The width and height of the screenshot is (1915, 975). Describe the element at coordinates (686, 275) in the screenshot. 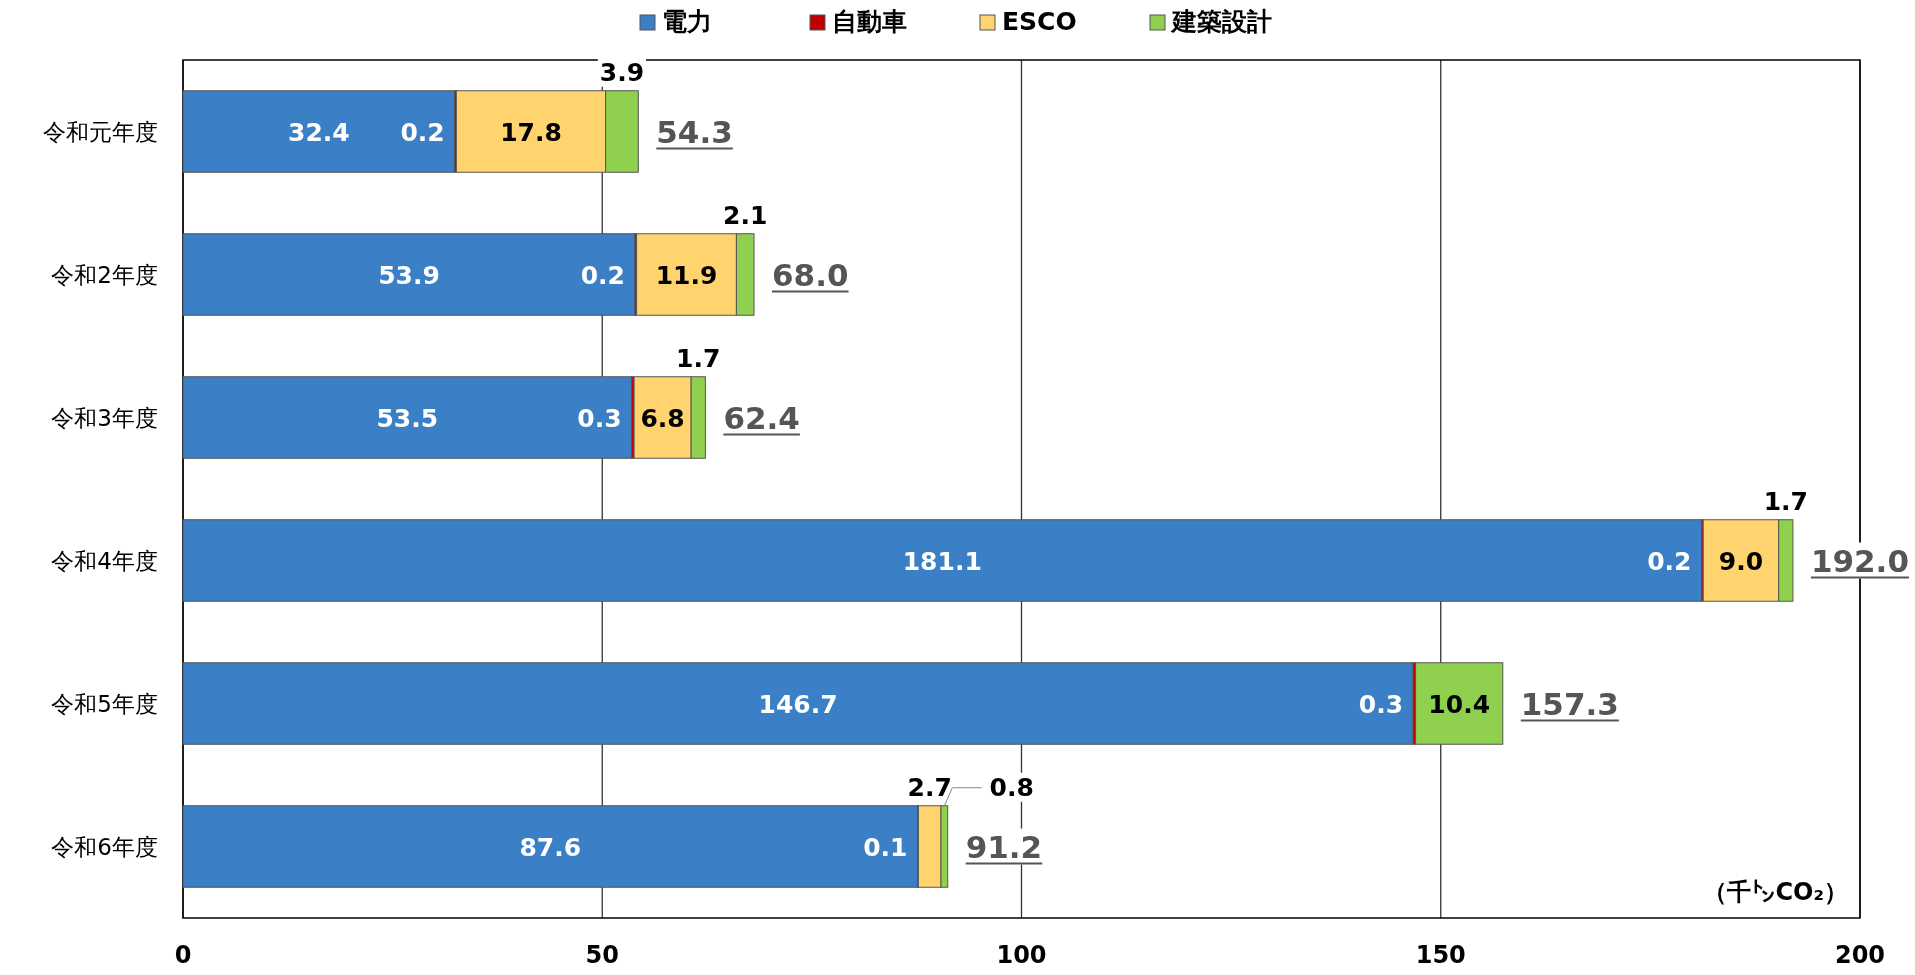

I see `data-label: 11.9` at that location.